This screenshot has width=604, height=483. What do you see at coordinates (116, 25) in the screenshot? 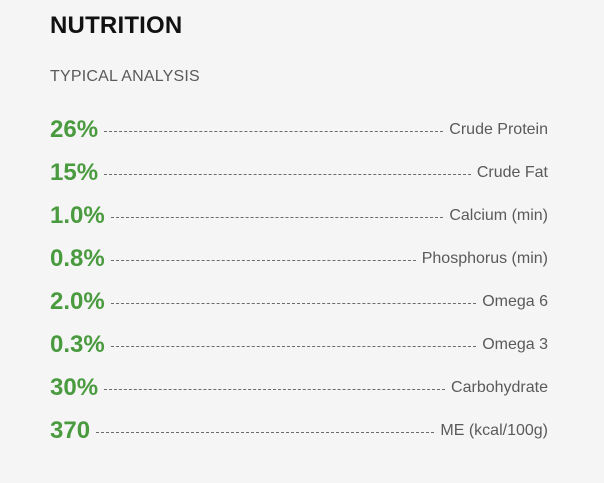
I see `page-title: NUTRITION` at bounding box center [116, 25].